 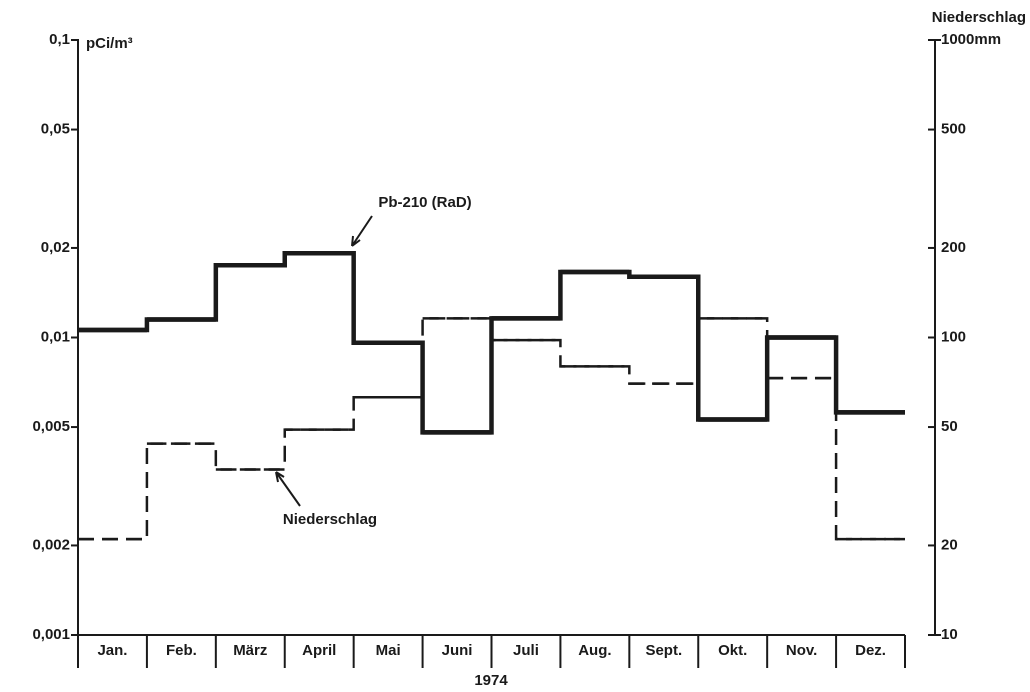 What do you see at coordinates (594, 650) in the screenshot?
I see `x-tick-label: Aug.` at bounding box center [594, 650].